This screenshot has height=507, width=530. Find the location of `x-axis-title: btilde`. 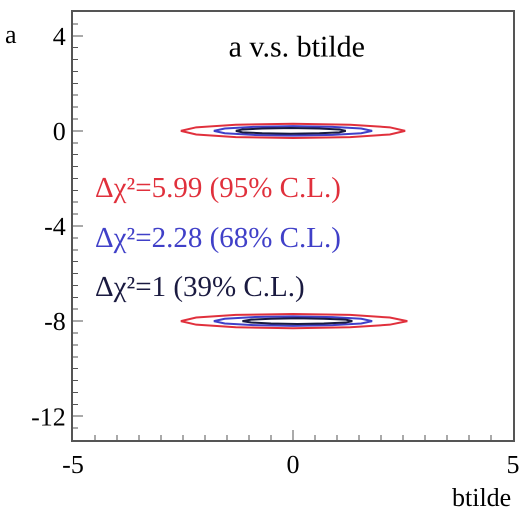

x-axis-title: btilde is located at coordinates (482, 495).